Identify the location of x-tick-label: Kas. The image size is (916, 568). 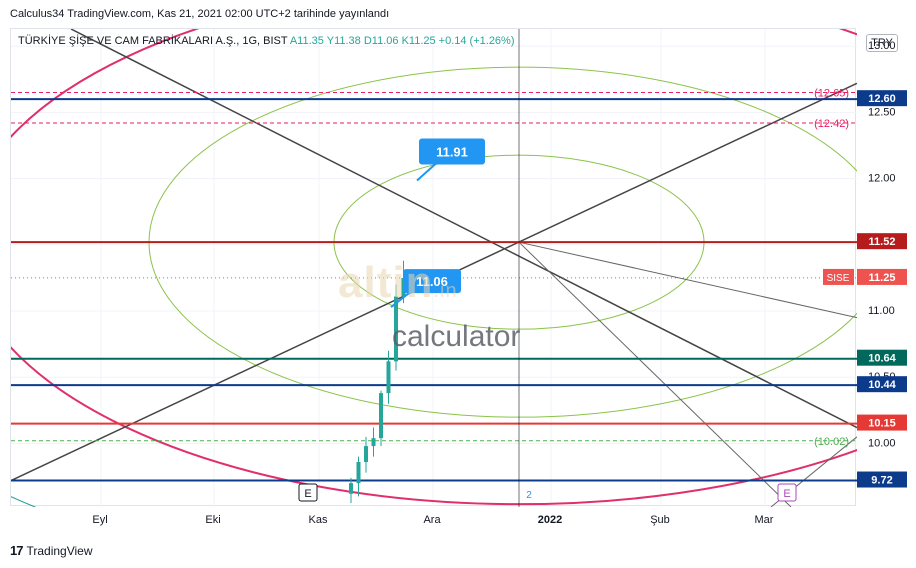
(318, 520).